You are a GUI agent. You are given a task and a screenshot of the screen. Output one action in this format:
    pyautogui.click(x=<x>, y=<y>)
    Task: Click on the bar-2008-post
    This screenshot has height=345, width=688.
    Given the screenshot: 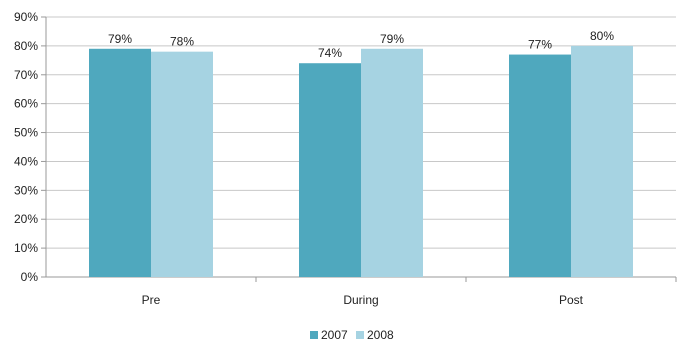 What is the action you would take?
    pyautogui.click(x=602, y=161)
    